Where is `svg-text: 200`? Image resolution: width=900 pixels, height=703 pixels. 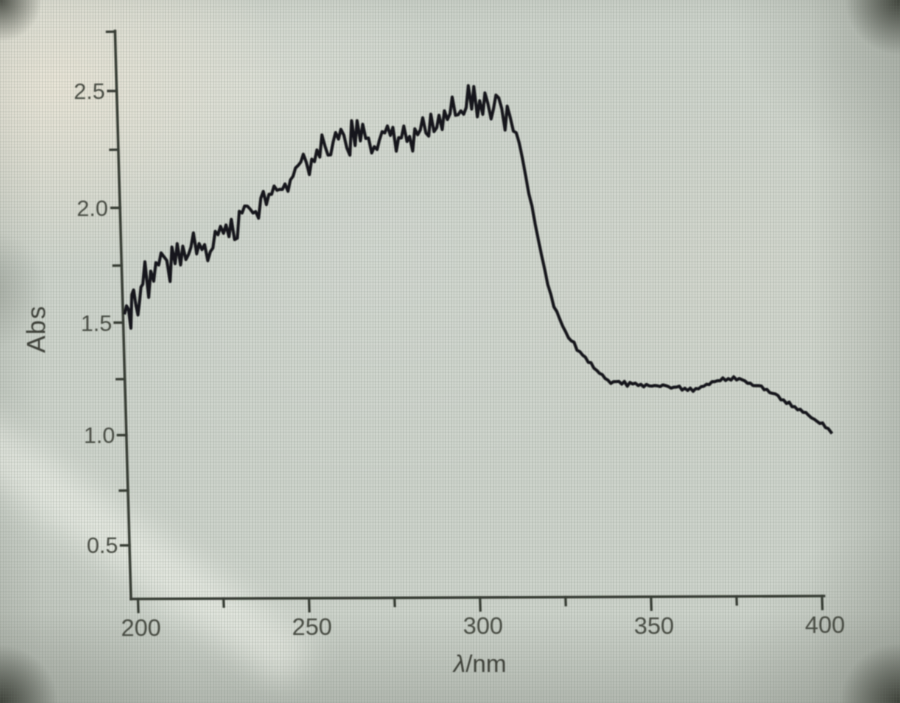 svg-text: 200 is located at coordinates (141, 628).